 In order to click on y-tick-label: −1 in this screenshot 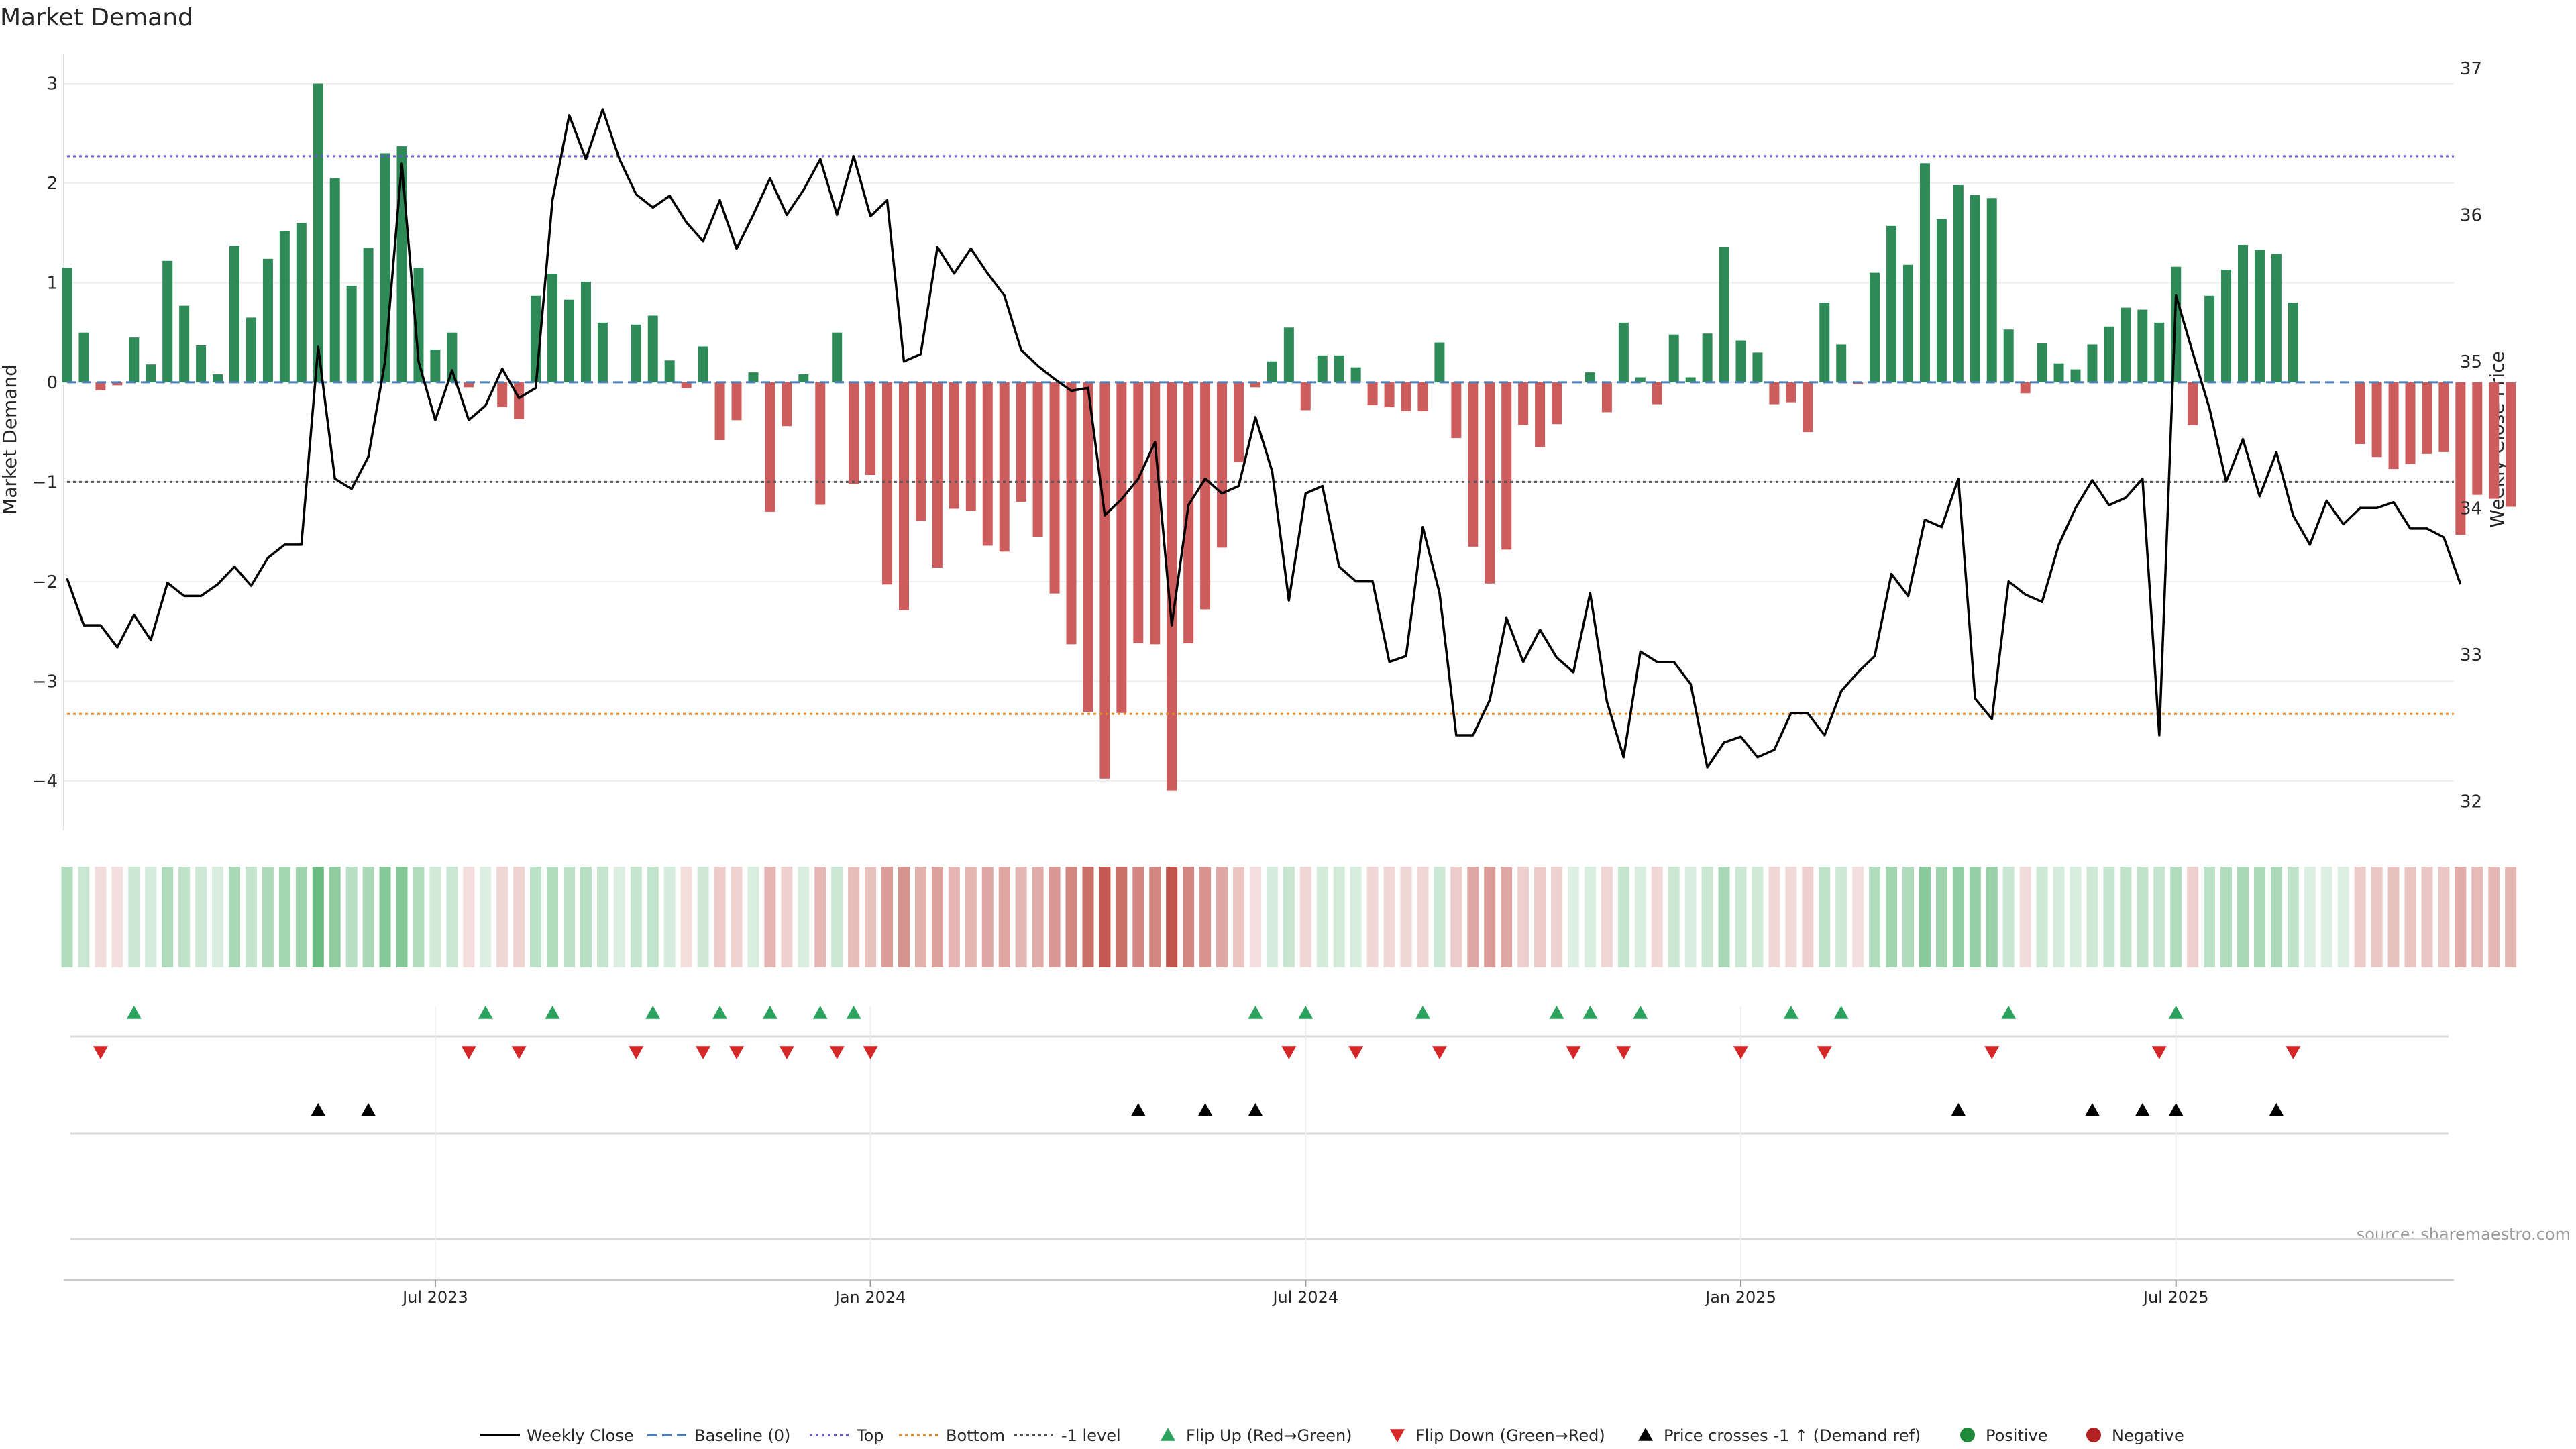, I will do `click(45, 482)`.